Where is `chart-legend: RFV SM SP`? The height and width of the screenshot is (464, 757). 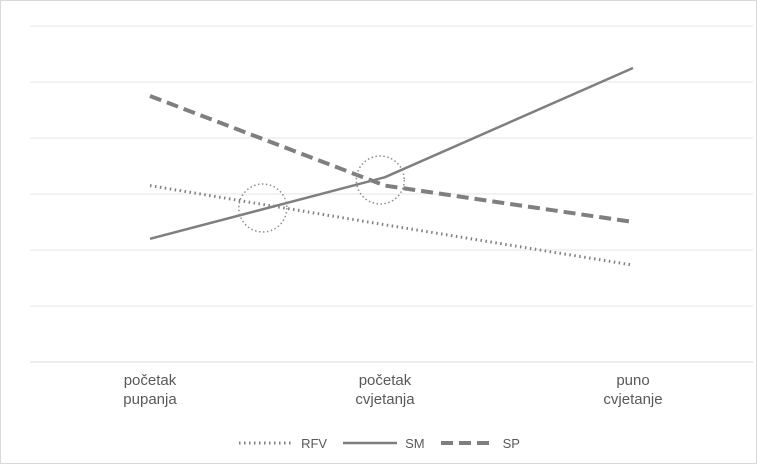 chart-legend: RFV SM SP is located at coordinates (378, 443).